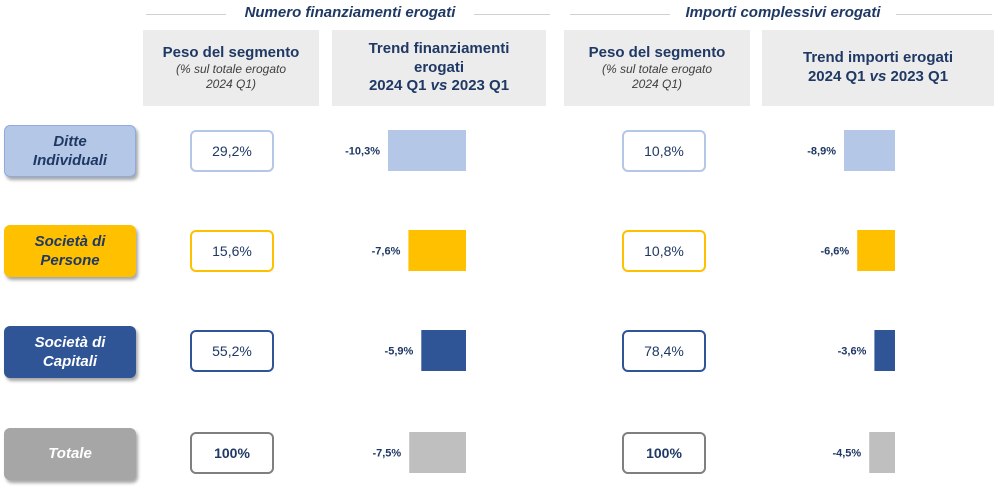  What do you see at coordinates (783, 12) in the screenshot?
I see `group-title-amount: Importi complessivi erogati` at bounding box center [783, 12].